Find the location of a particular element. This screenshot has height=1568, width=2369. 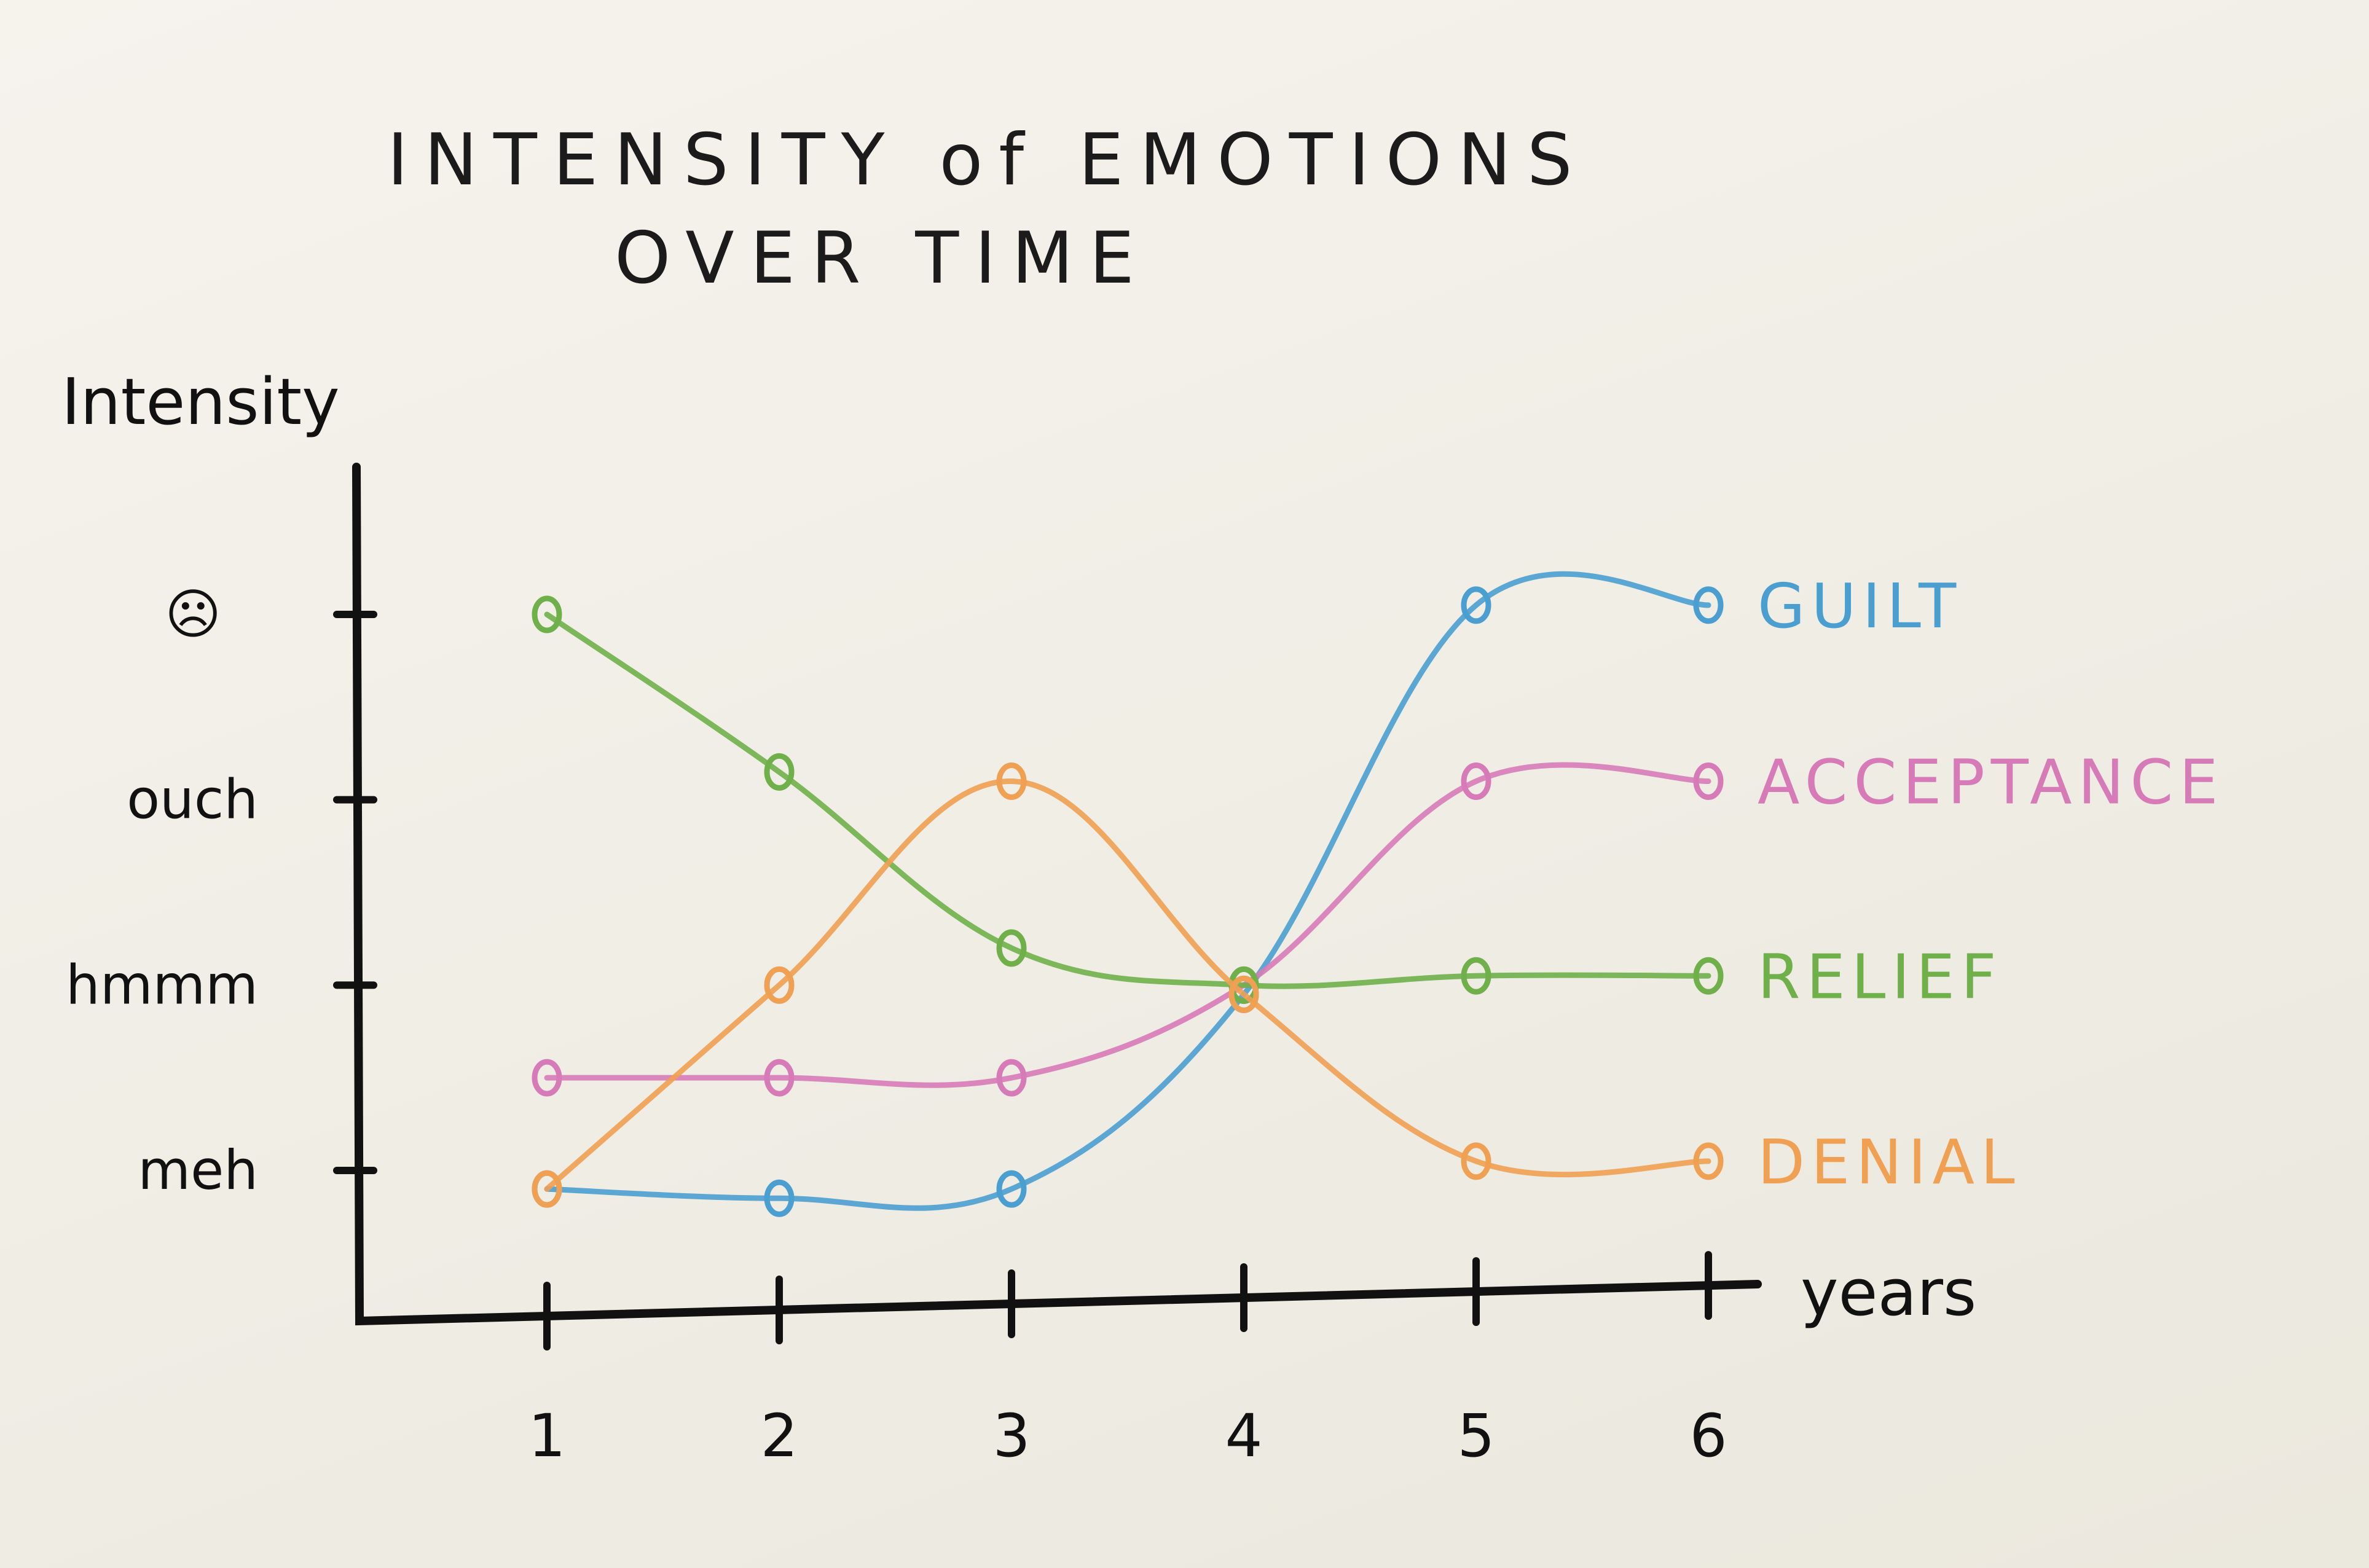

x-tick-label: 5 is located at coordinates (1476, 1435).